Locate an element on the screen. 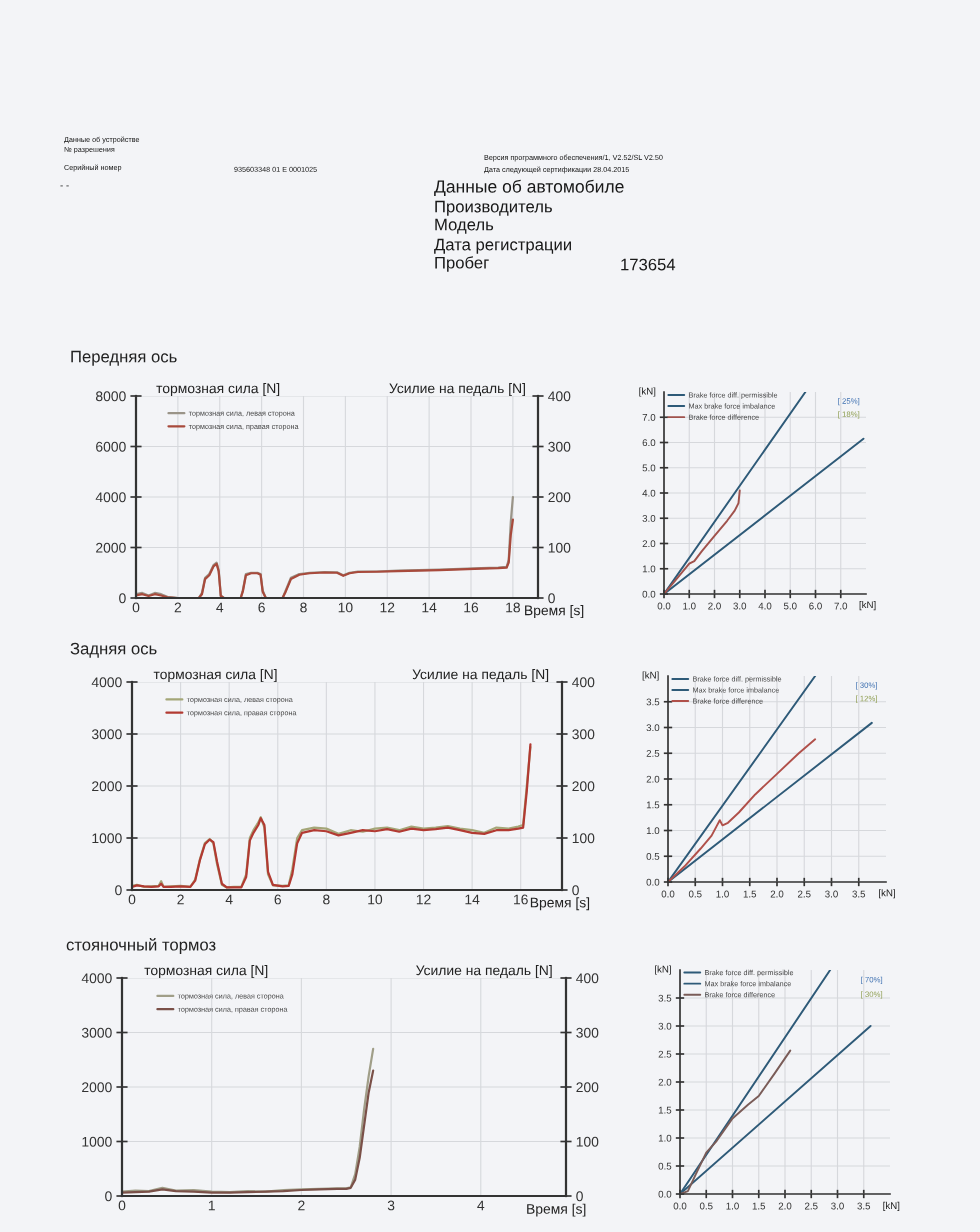  text: 173654 is located at coordinates (648, 264).